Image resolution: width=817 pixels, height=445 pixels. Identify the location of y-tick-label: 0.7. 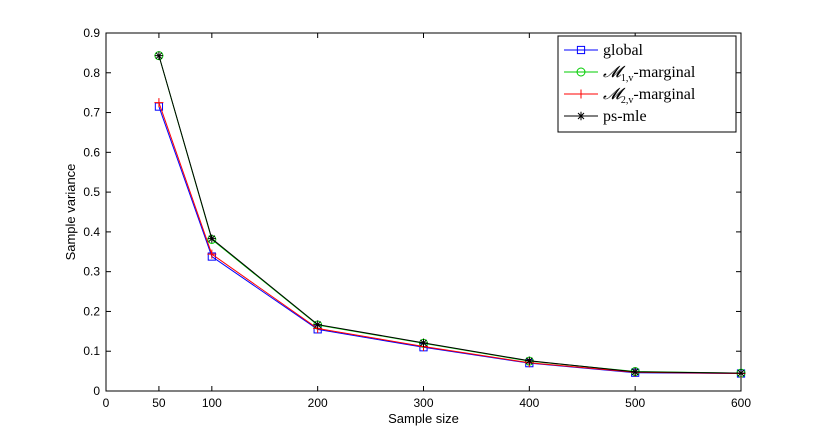
(91, 113).